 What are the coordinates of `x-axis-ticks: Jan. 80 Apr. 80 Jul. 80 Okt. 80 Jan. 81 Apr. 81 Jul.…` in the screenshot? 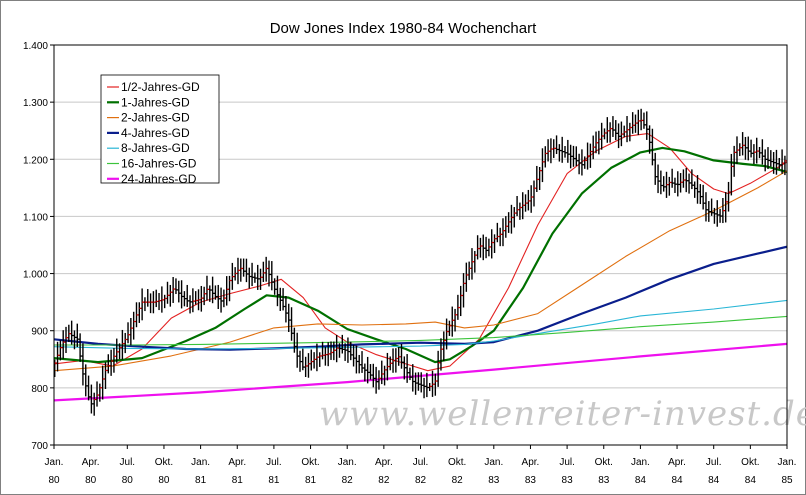 It's located at (421, 465).